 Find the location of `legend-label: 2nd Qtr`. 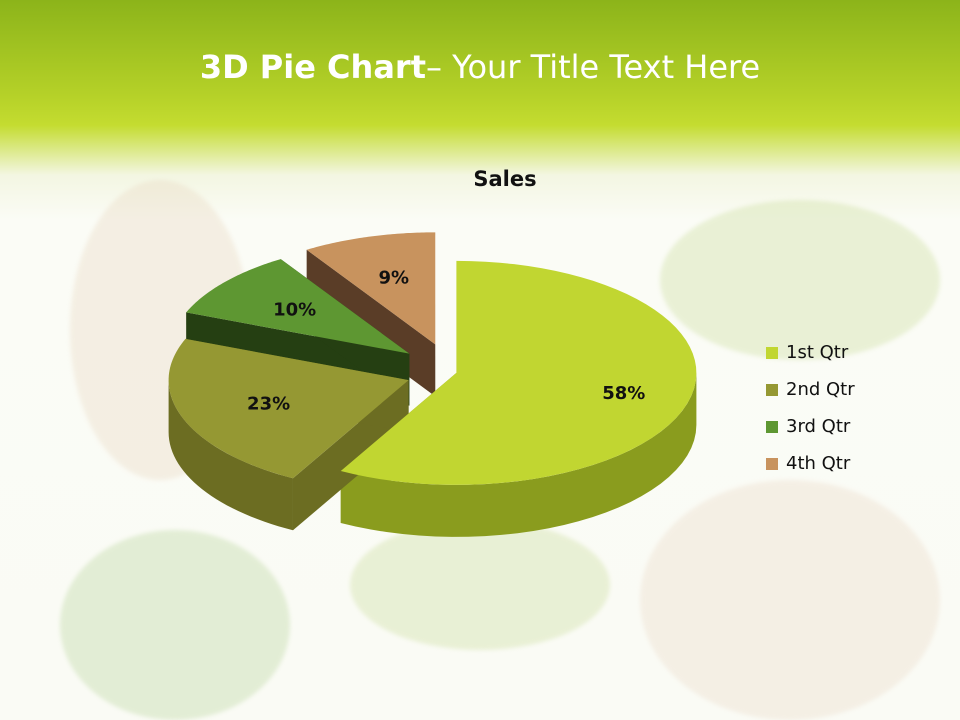

legend-label: 2nd Qtr is located at coordinates (820, 389).